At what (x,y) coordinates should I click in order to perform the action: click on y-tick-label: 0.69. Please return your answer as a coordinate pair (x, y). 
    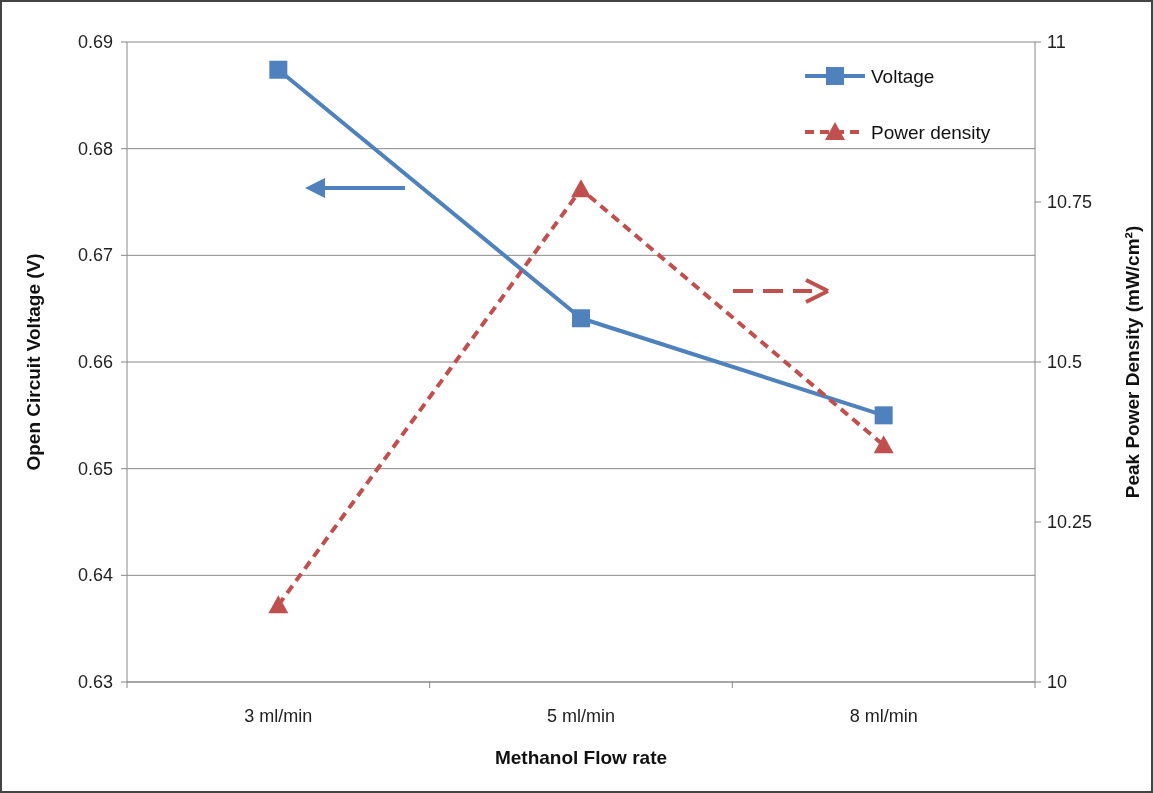
    Looking at the image, I should click on (95, 42).